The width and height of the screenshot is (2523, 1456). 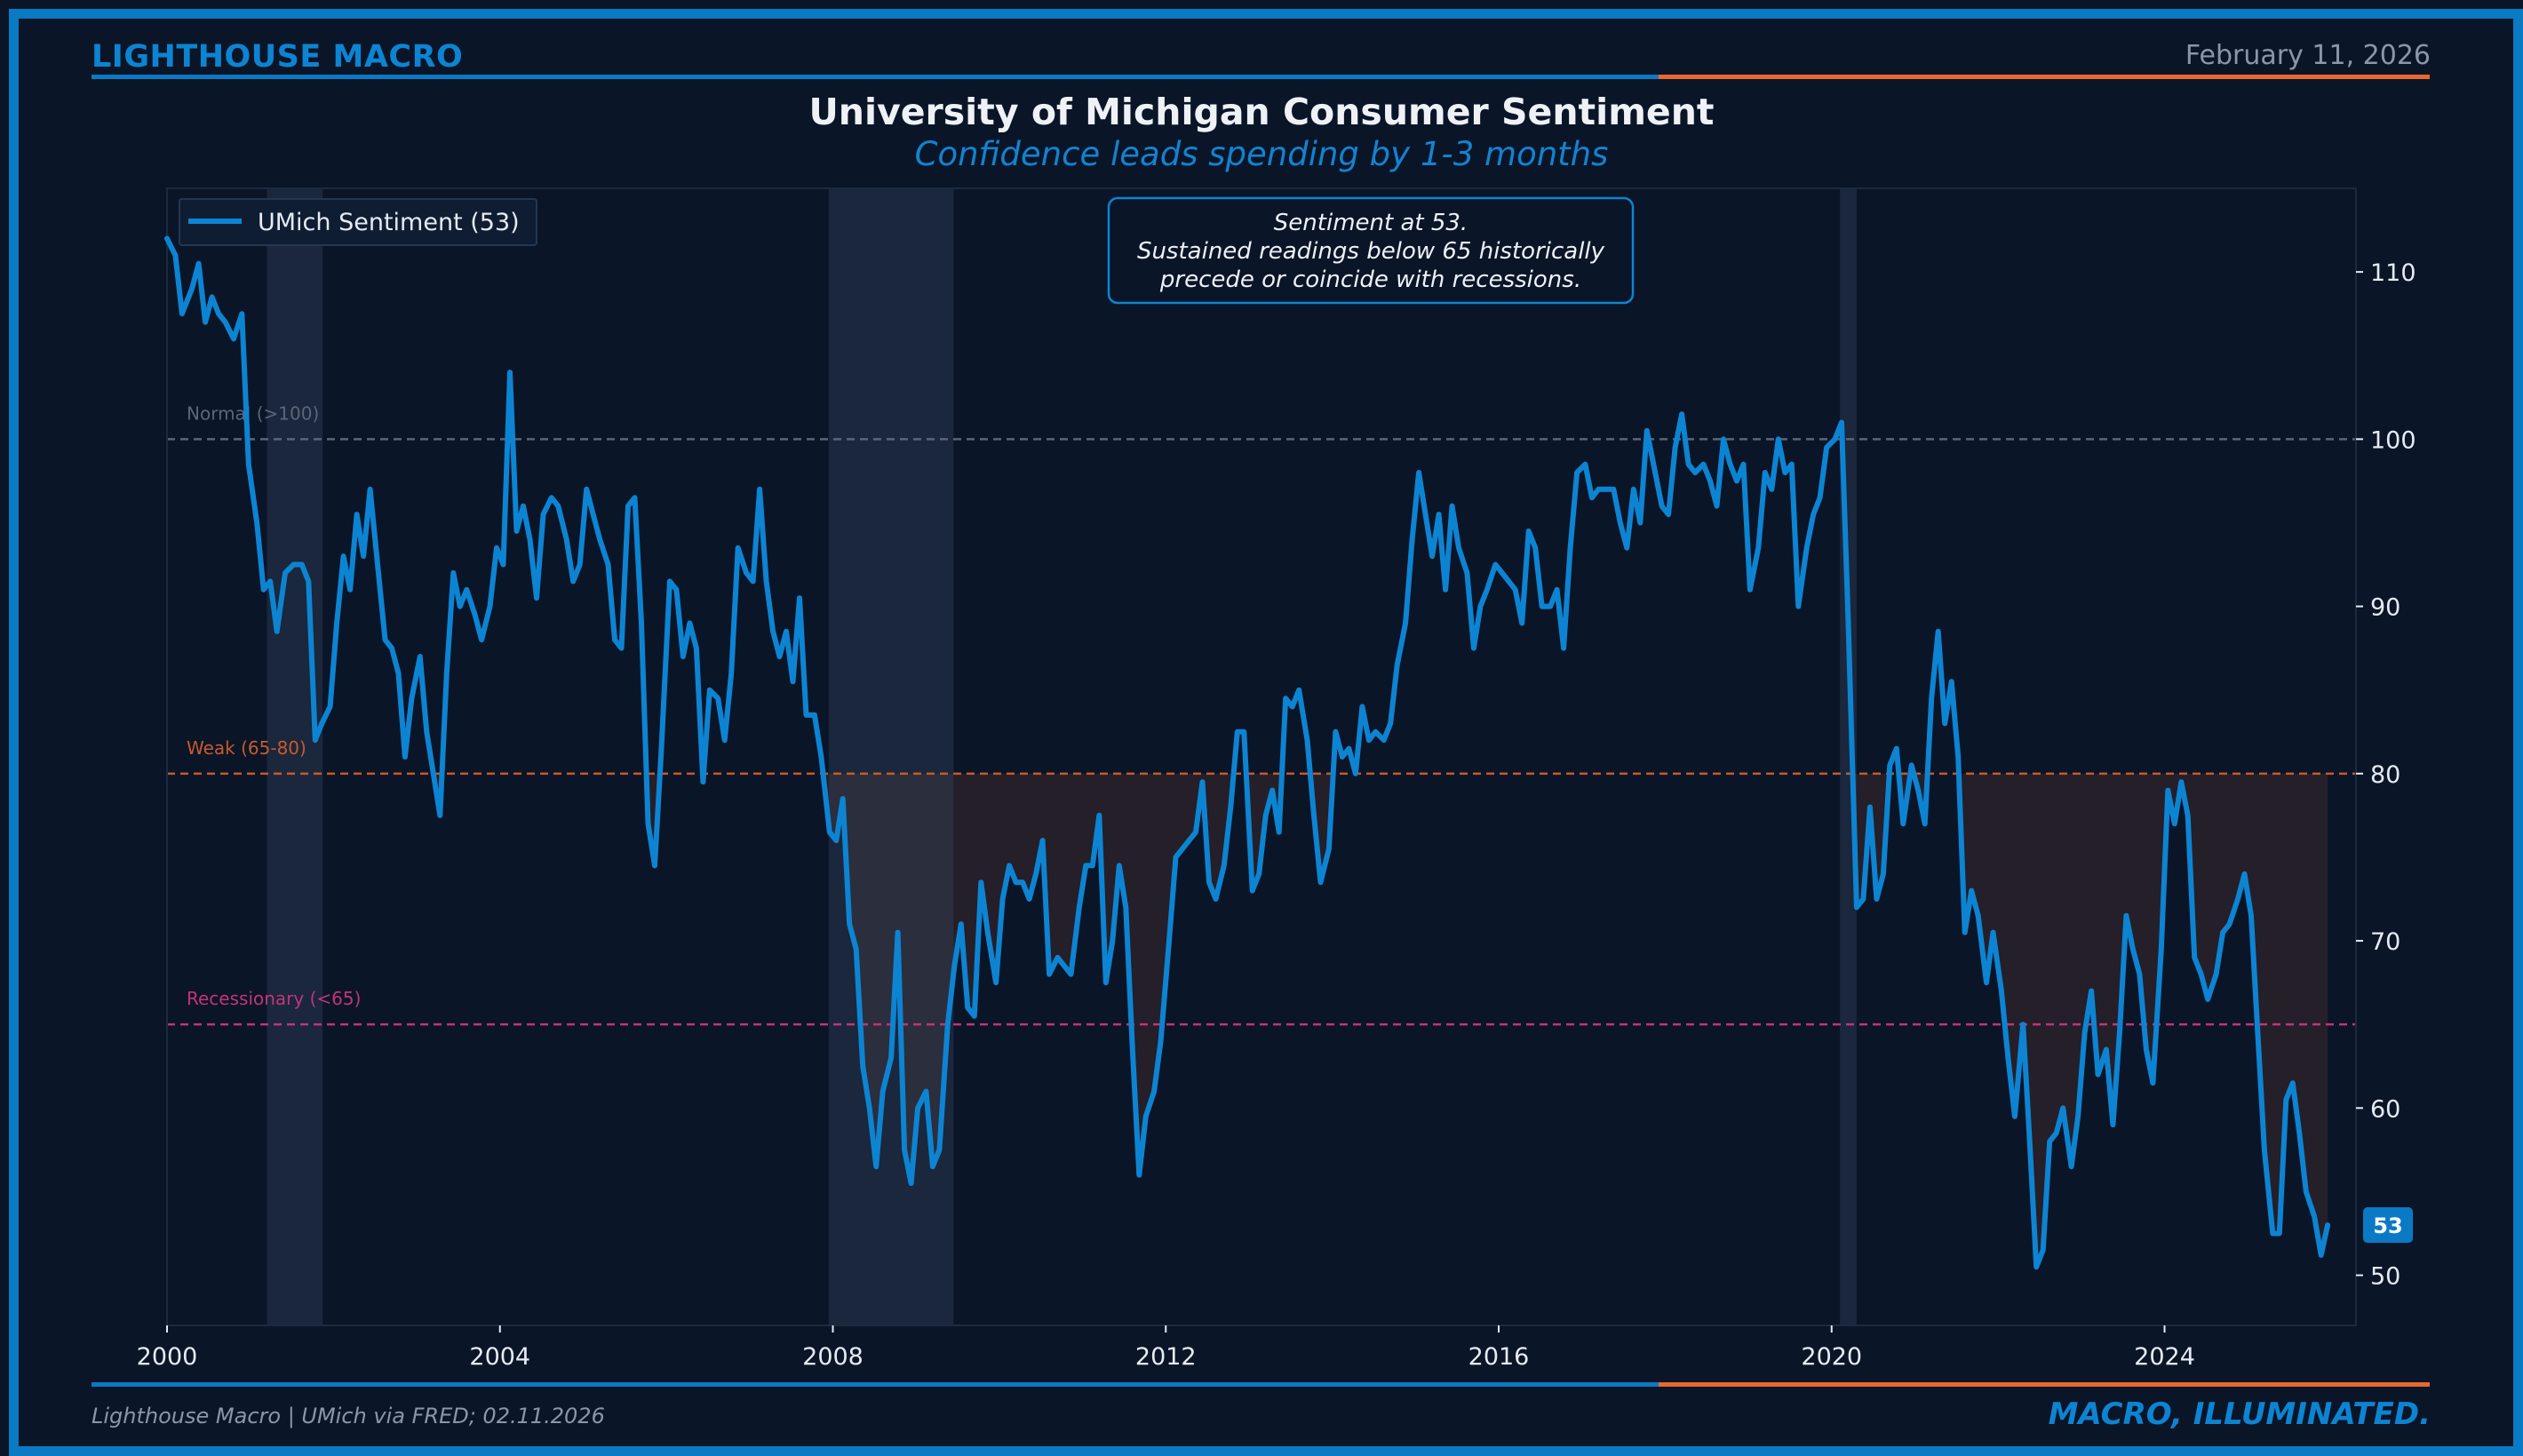 What do you see at coordinates (875, 77) in the screenshot?
I see `header-rule-blue` at bounding box center [875, 77].